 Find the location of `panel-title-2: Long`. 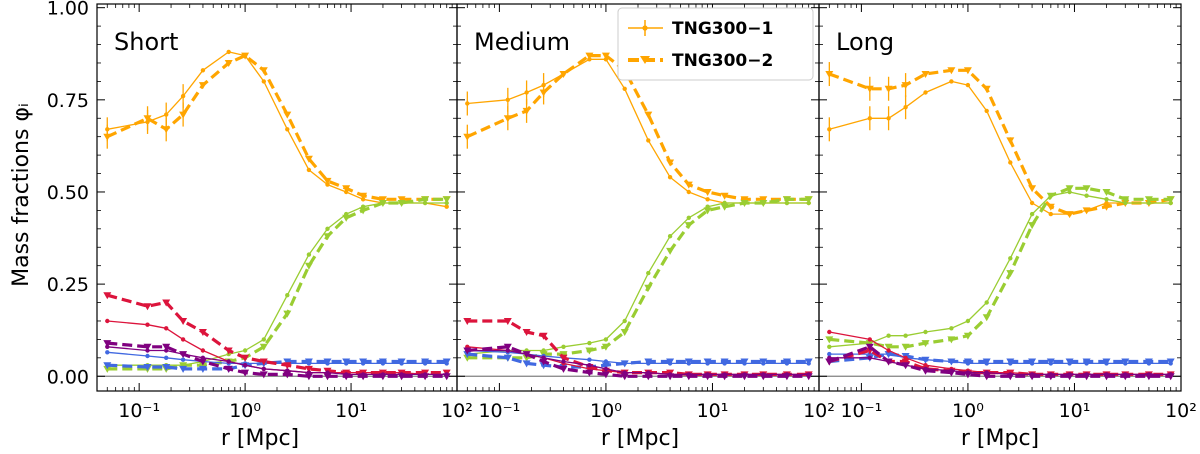

panel-title-2: Long is located at coordinates (865, 42).